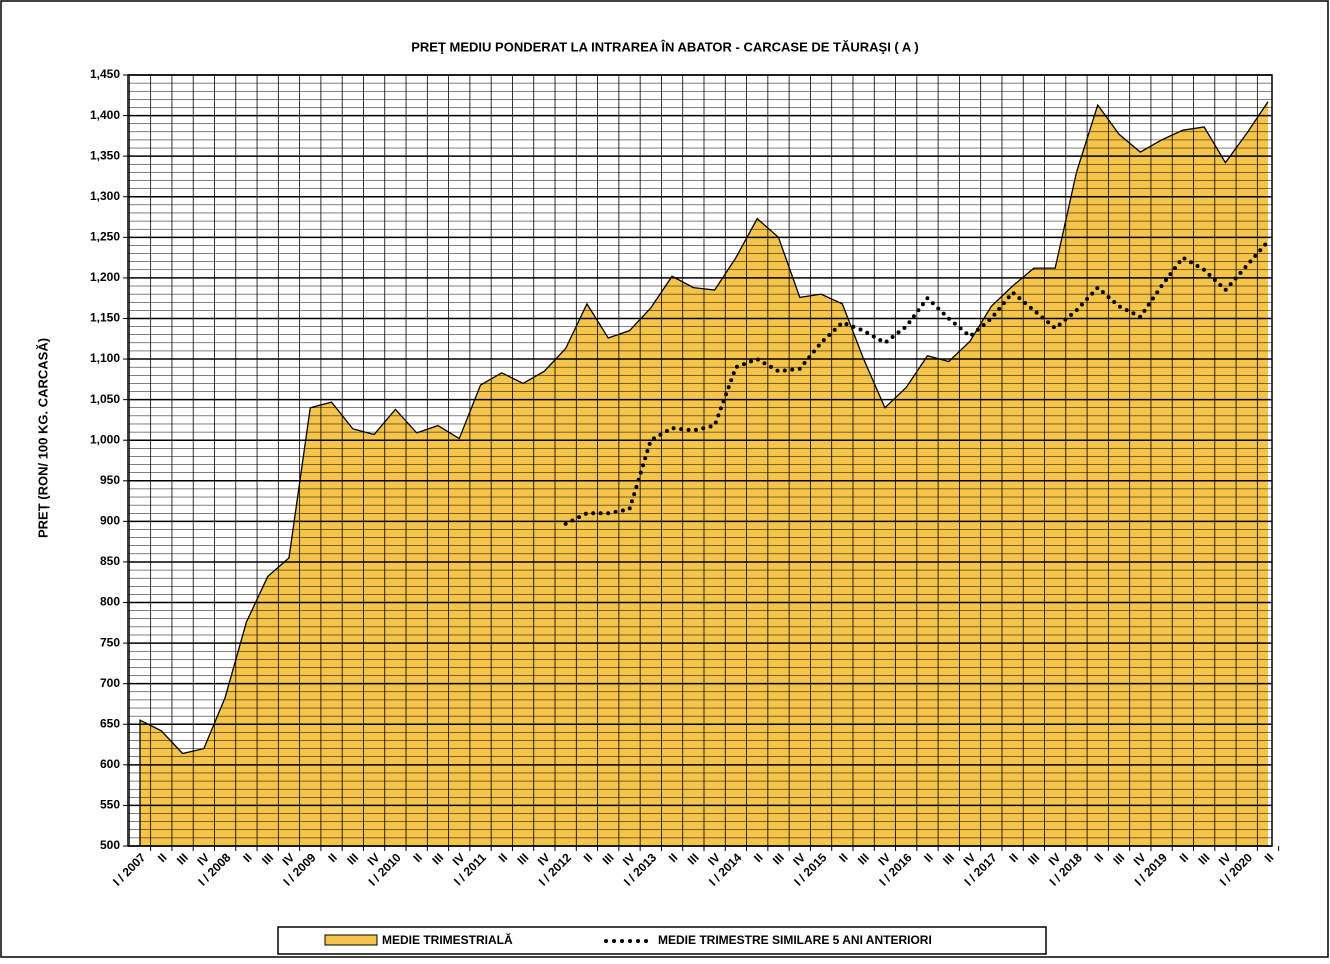  Describe the element at coordinates (105, 236) in the screenshot. I see `y-tick-label: 1,250` at that location.